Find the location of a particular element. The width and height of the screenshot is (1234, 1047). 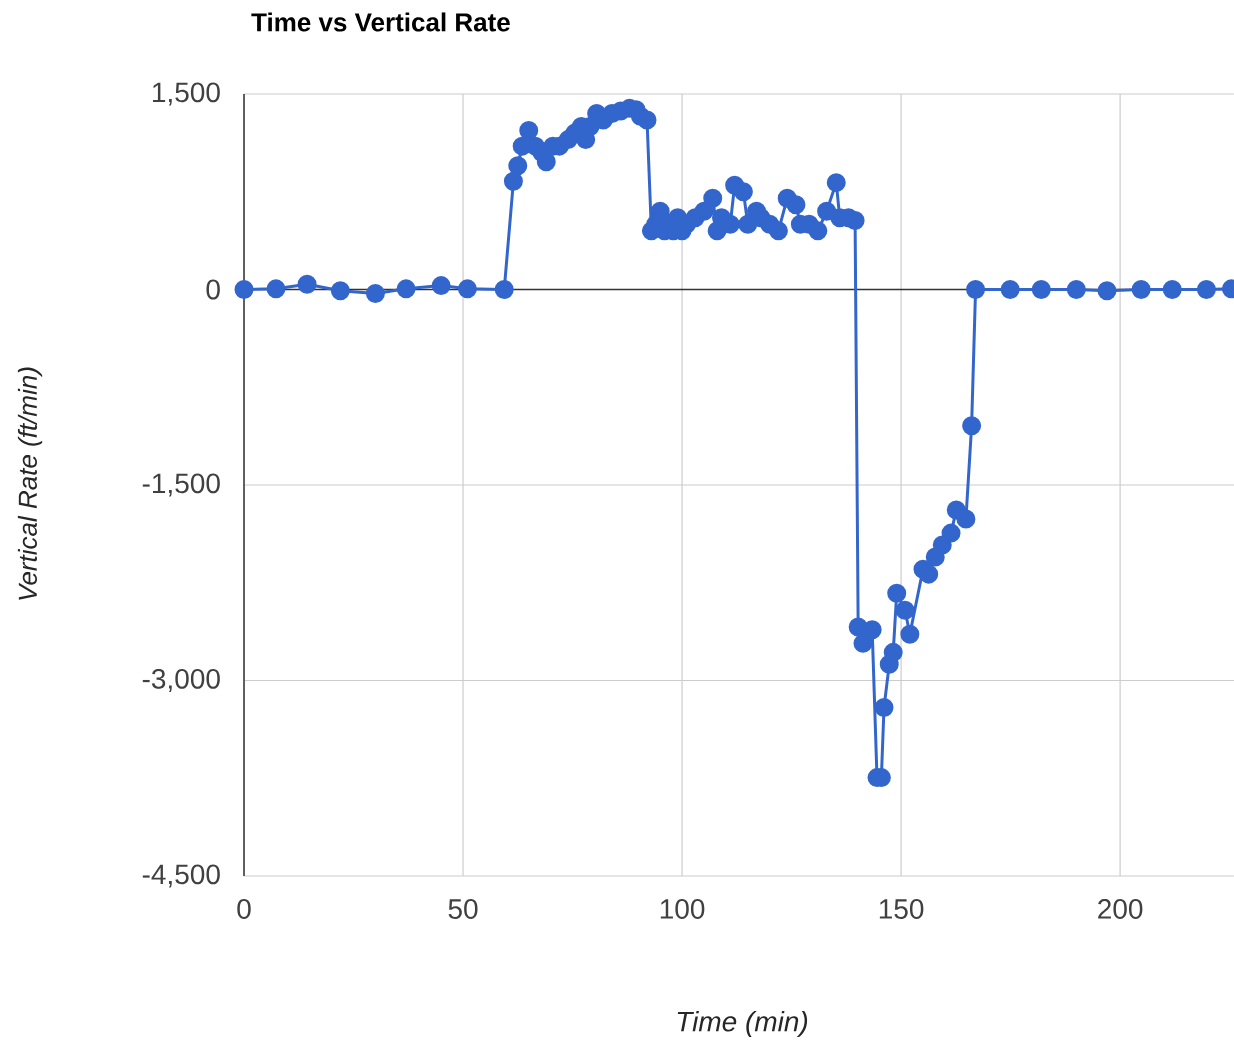

y-tick-label: 1,500 is located at coordinates (186, 94).